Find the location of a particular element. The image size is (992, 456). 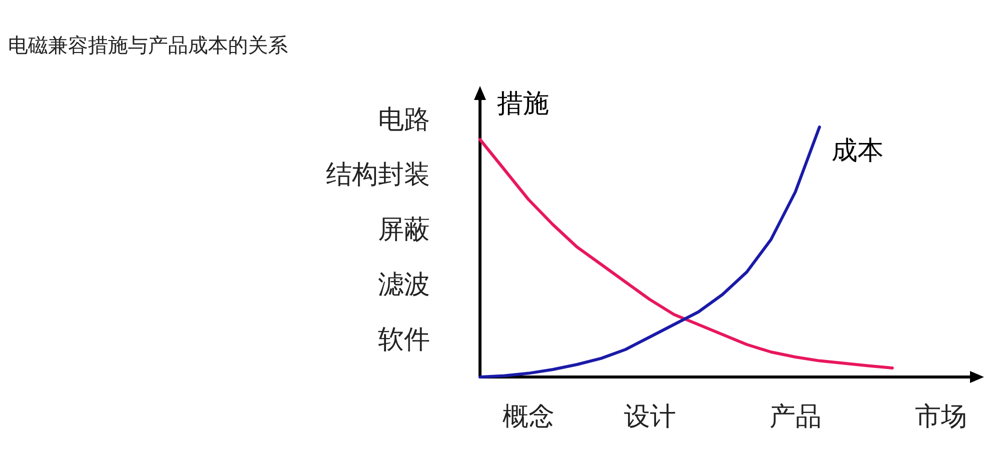

text: 软件 is located at coordinates (404, 340).